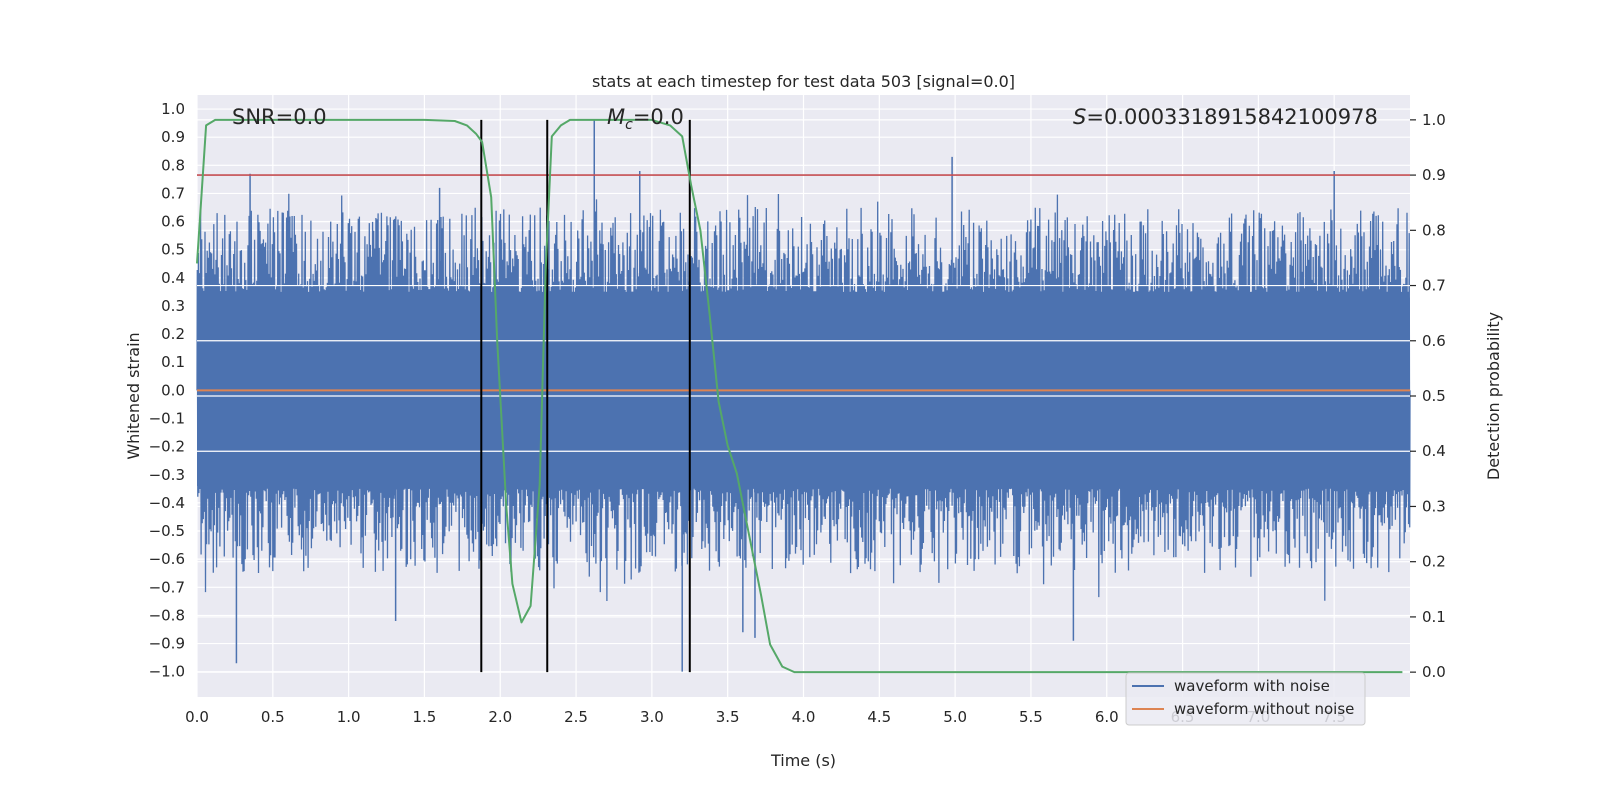  Describe the element at coordinates (1434, 286) in the screenshot. I see `y2-tick-label: 0.7` at that location.